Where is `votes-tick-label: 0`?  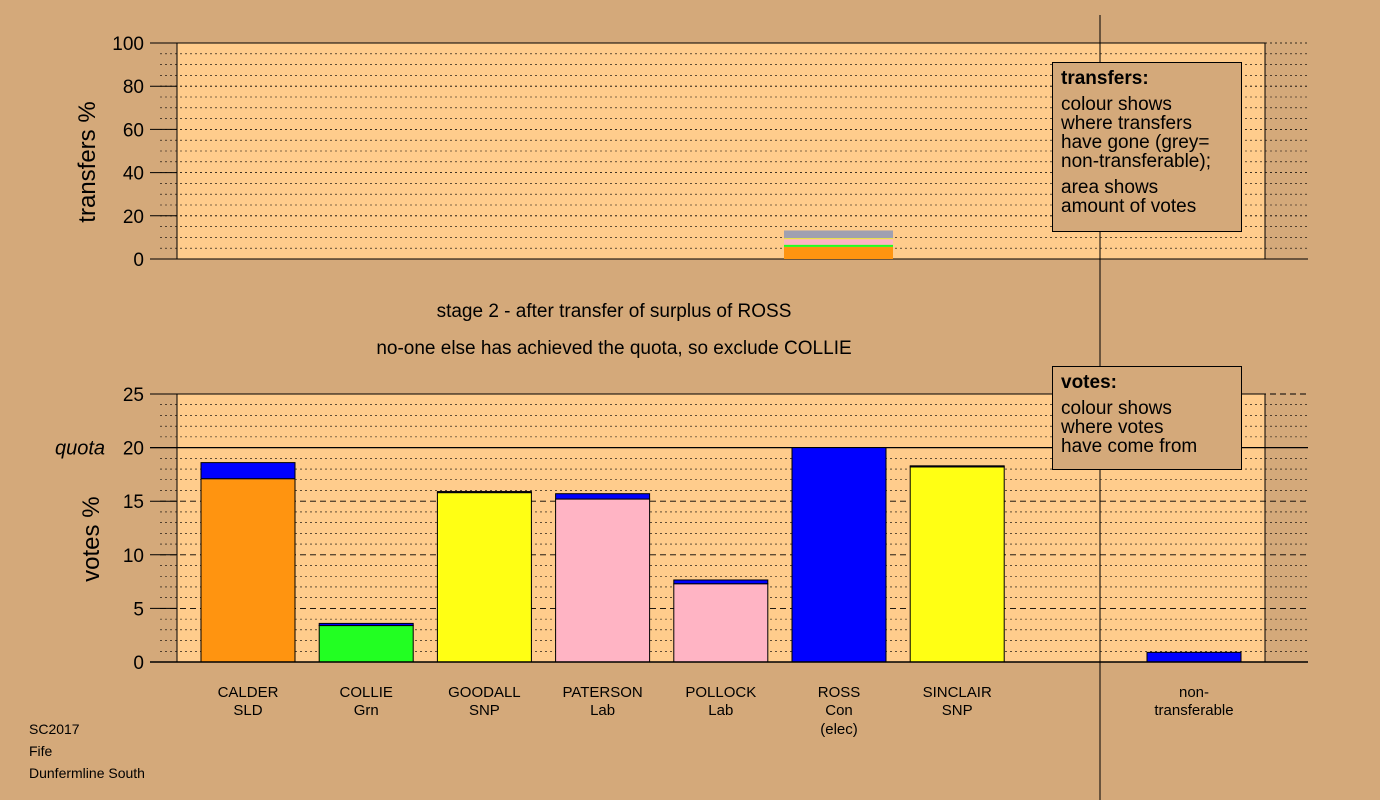
votes-tick-label: 0 is located at coordinates (138, 663).